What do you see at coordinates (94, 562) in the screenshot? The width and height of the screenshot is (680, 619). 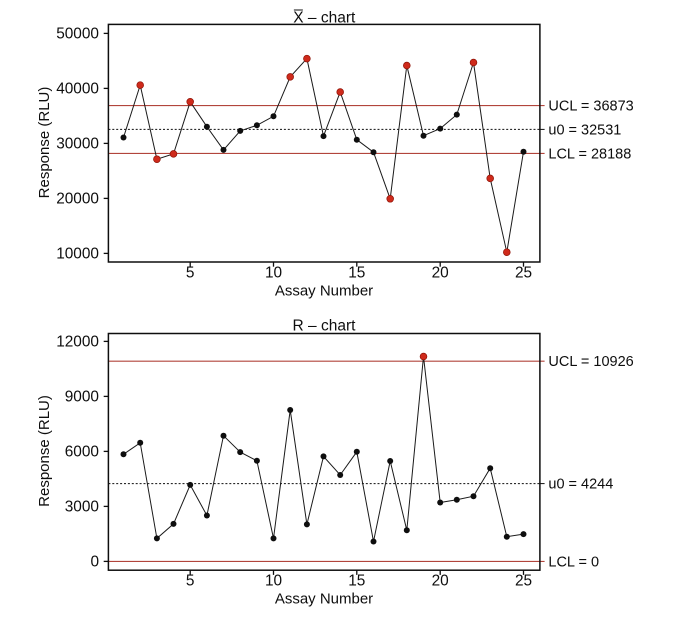 I see `svg-text: 0` at bounding box center [94, 562].